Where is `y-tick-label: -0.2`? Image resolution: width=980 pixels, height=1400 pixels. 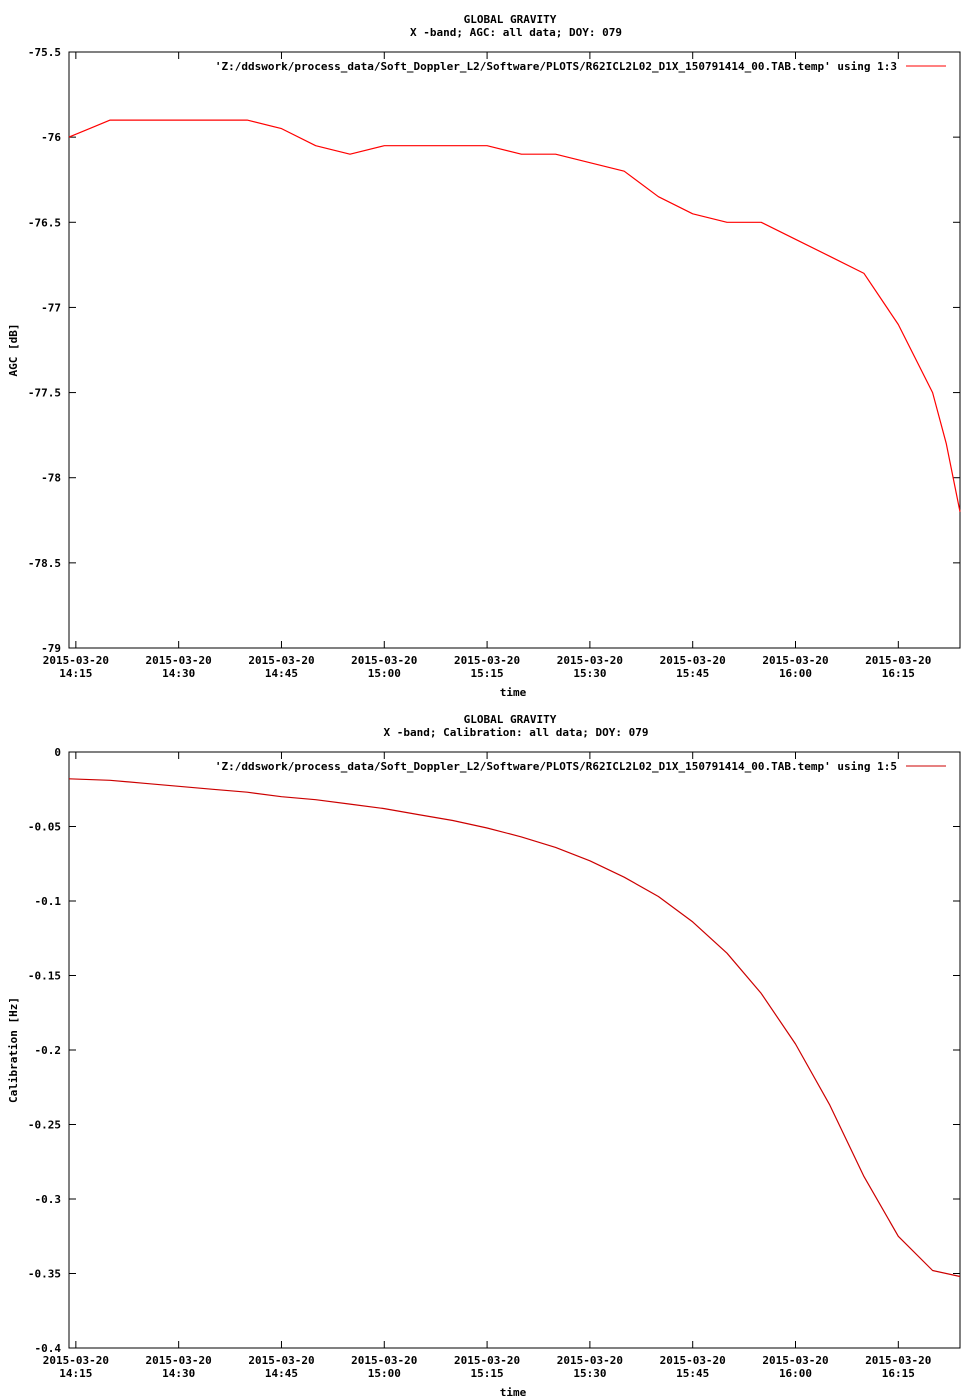
y-tick-label: -0.2 is located at coordinates (48, 1050).